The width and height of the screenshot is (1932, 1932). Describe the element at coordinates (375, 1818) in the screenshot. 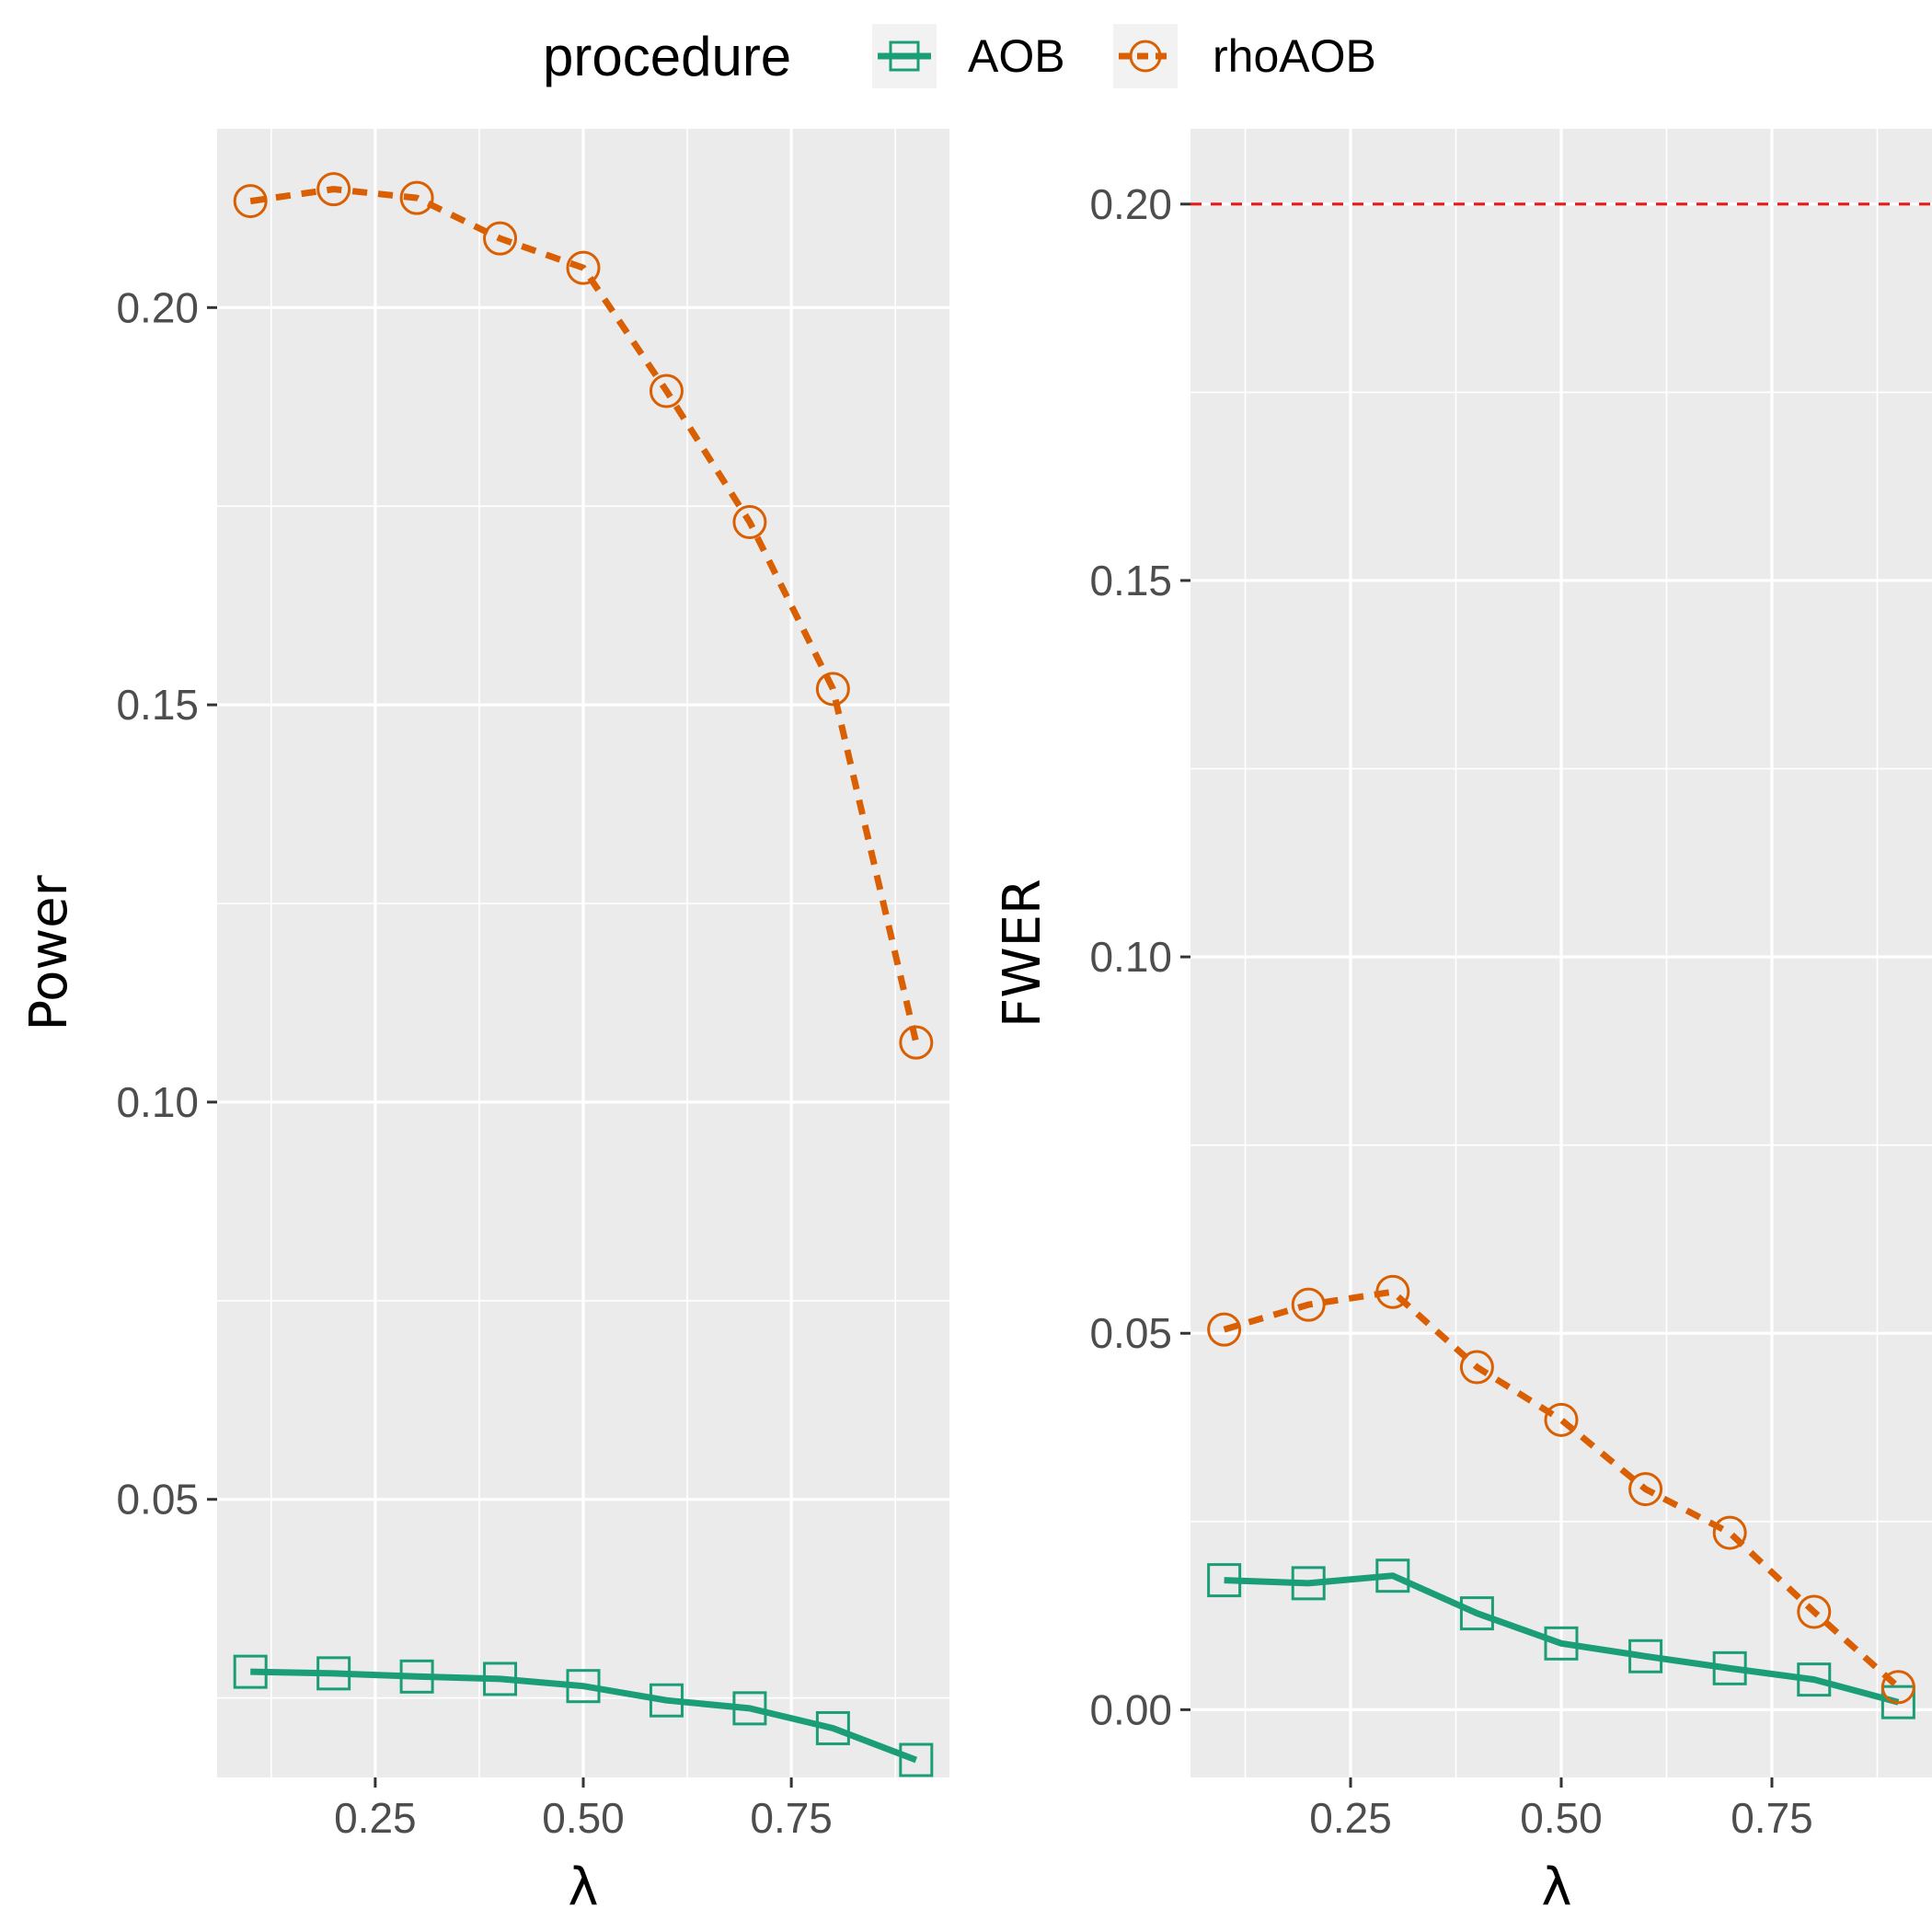

I see `power-x-tick-label: 0.25` at that location.